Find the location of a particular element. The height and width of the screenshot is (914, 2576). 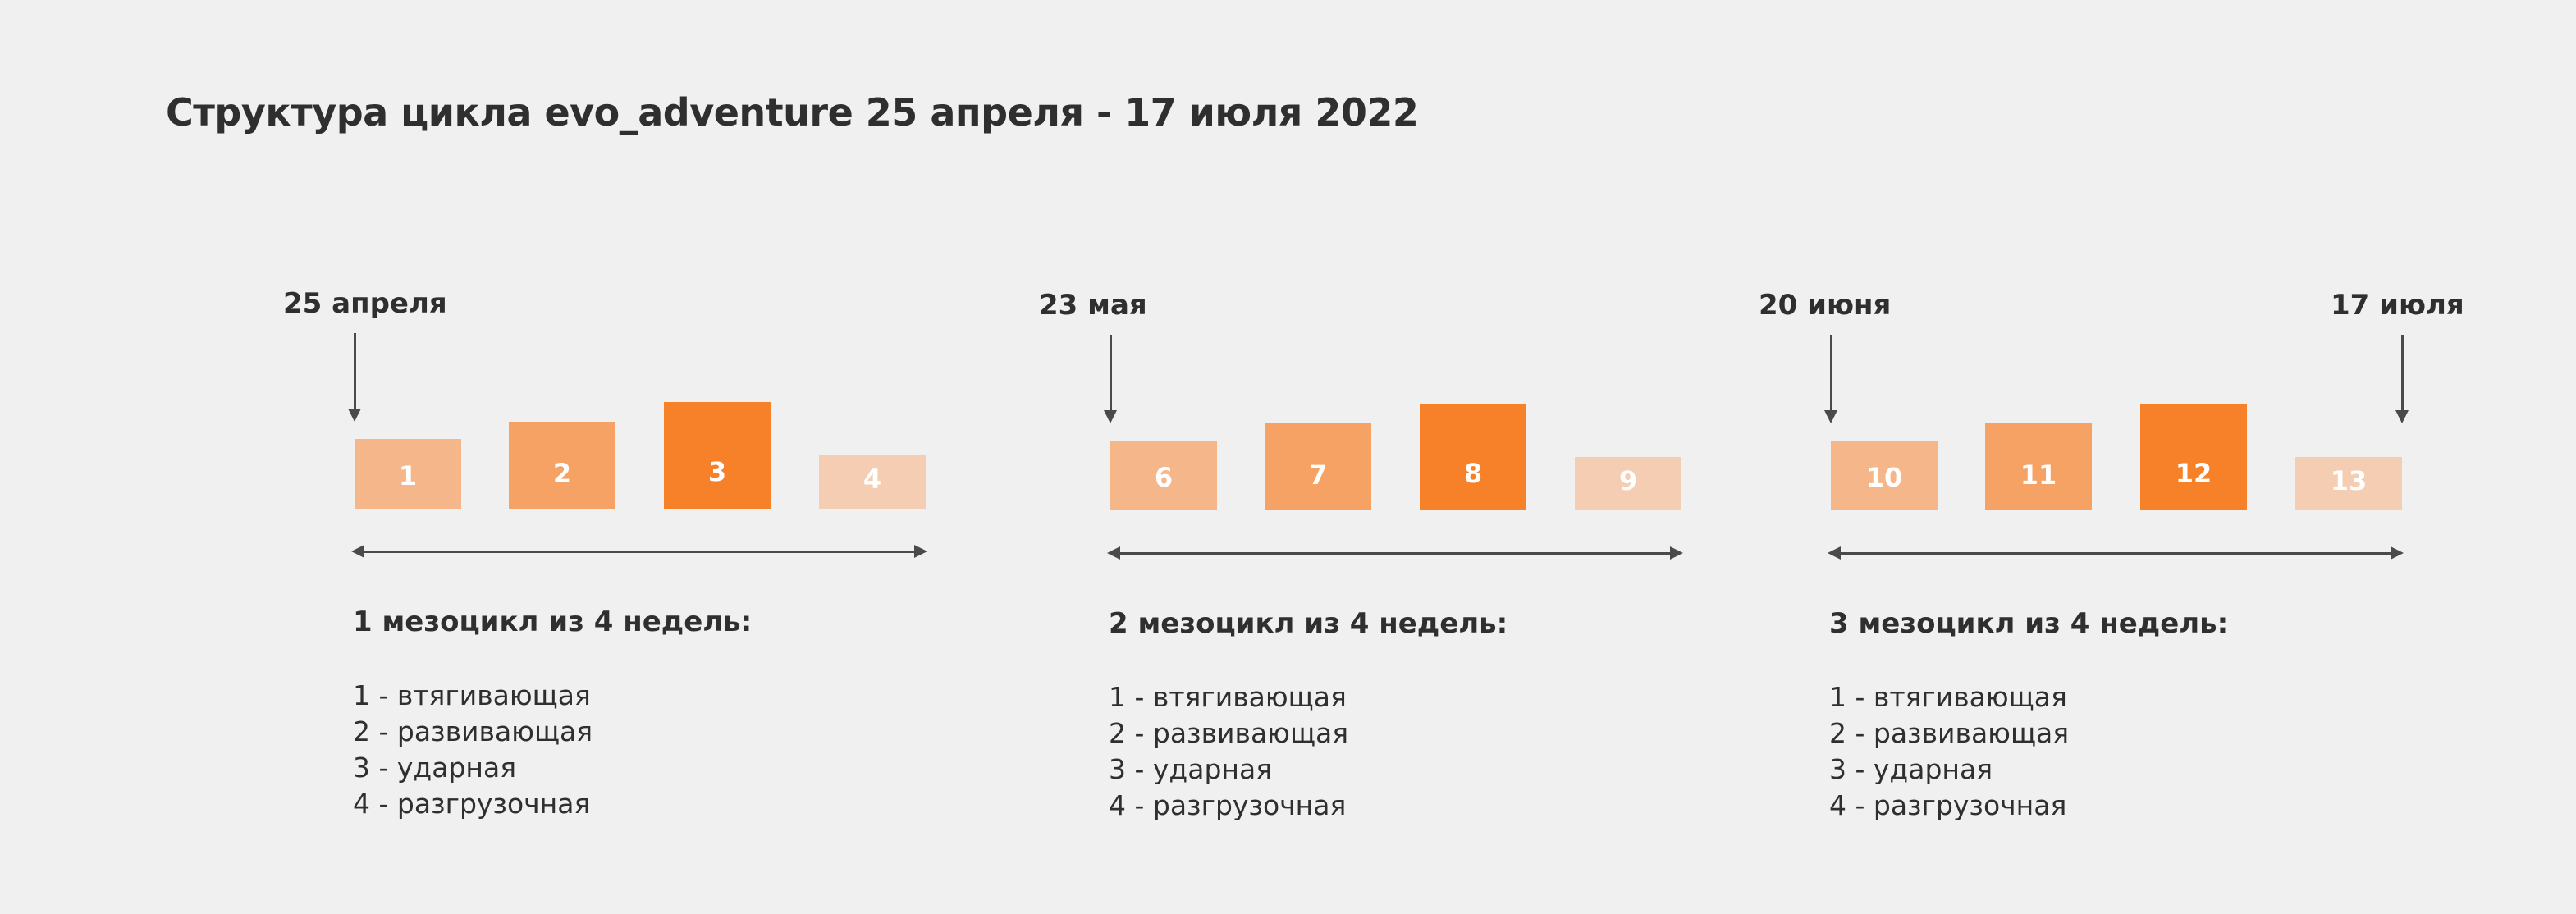

date-label-end: 17 июля is located at coordinates (2397, 305).